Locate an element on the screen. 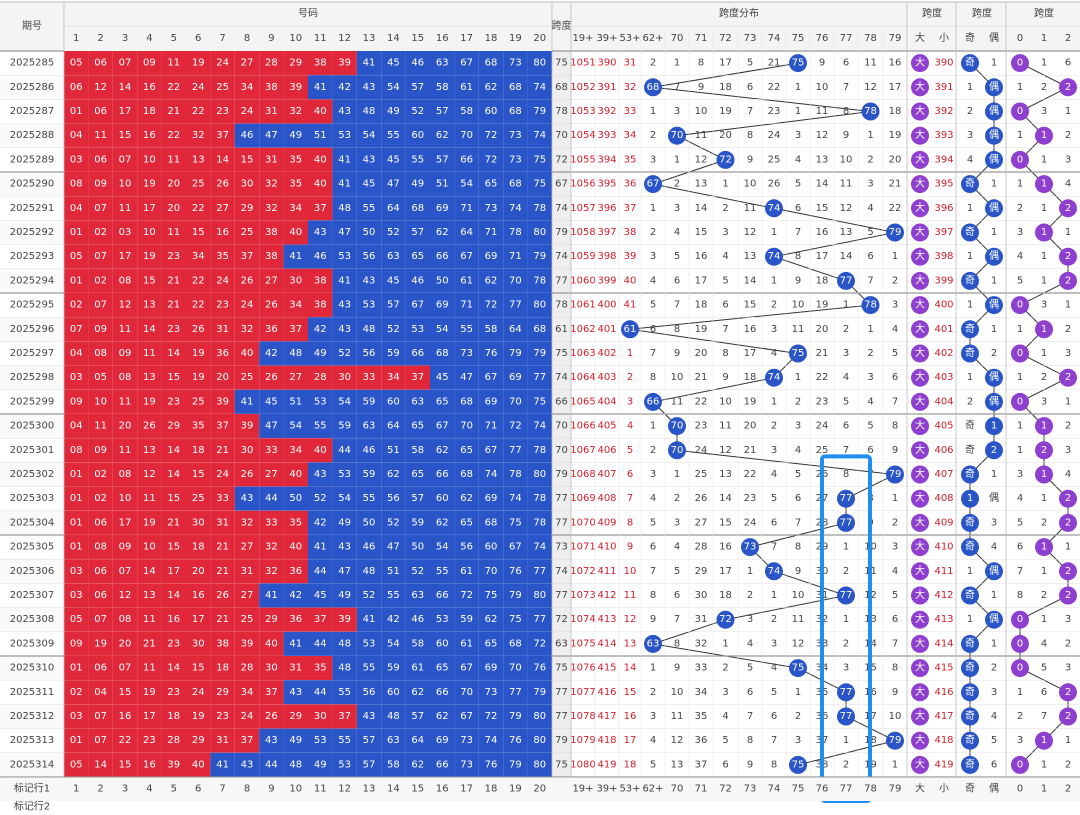 The height and width of the screenshot is (815, 1080). dist-miss: 14 is located at coordinates (701, 208).